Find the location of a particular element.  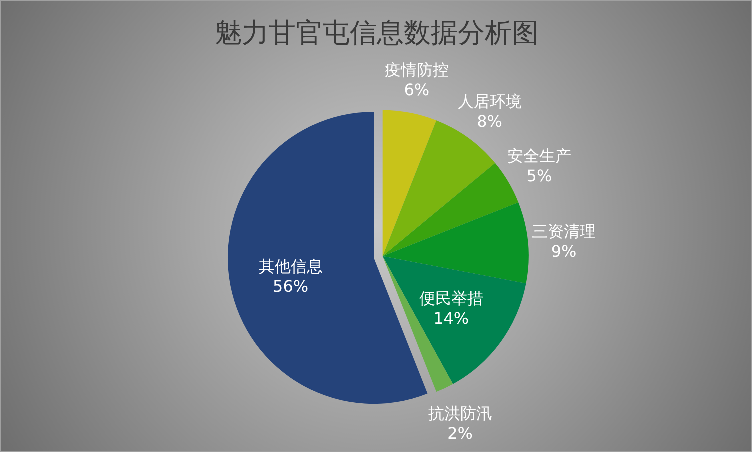

slice-label: 三资清理 is located at coordinates (564, 232).